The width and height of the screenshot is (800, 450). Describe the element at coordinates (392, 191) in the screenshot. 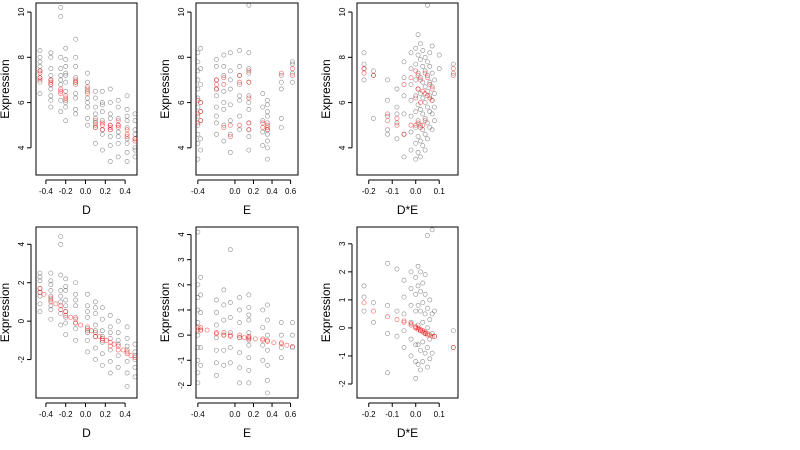

I see `x-tick-label: -0.1` at that location.